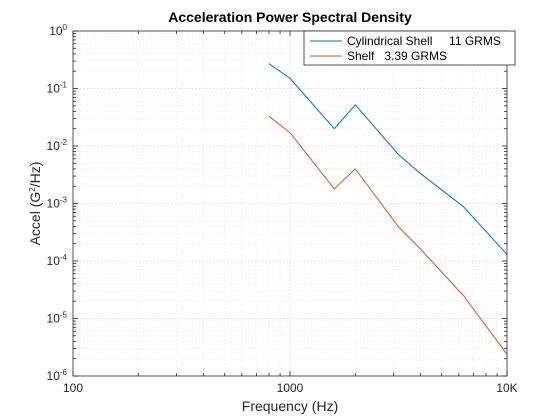 The width and height of the screenshot is (560, 420). Describe the element at coordinates (73, 388) in the screenshot. I see `x-tick-label: 100` at that location.